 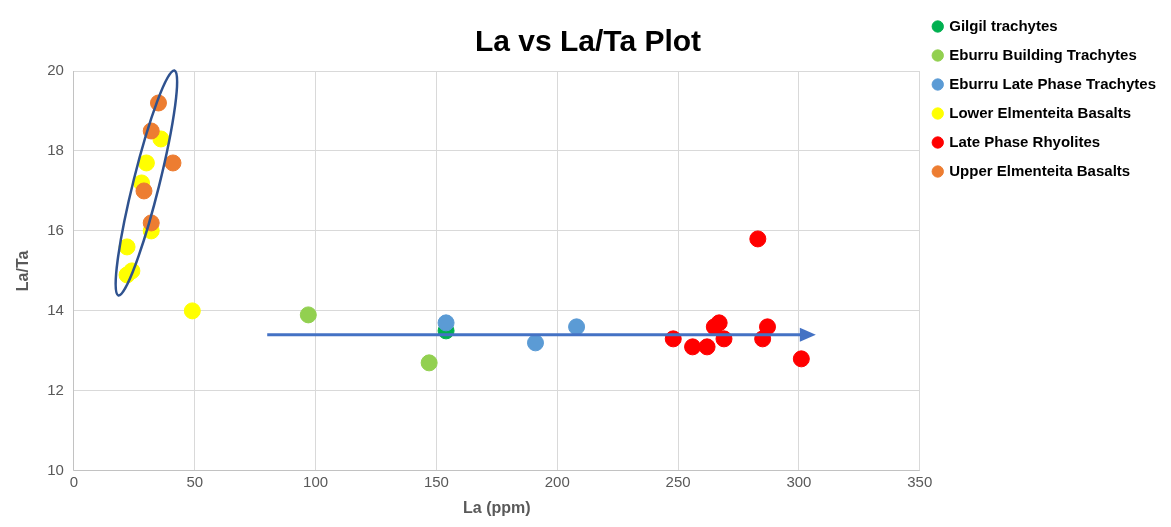 What do you see at coordinates (557, 481) in the screenshot?
I see `x-tick-label: 200` at bounding box center [557, 481].